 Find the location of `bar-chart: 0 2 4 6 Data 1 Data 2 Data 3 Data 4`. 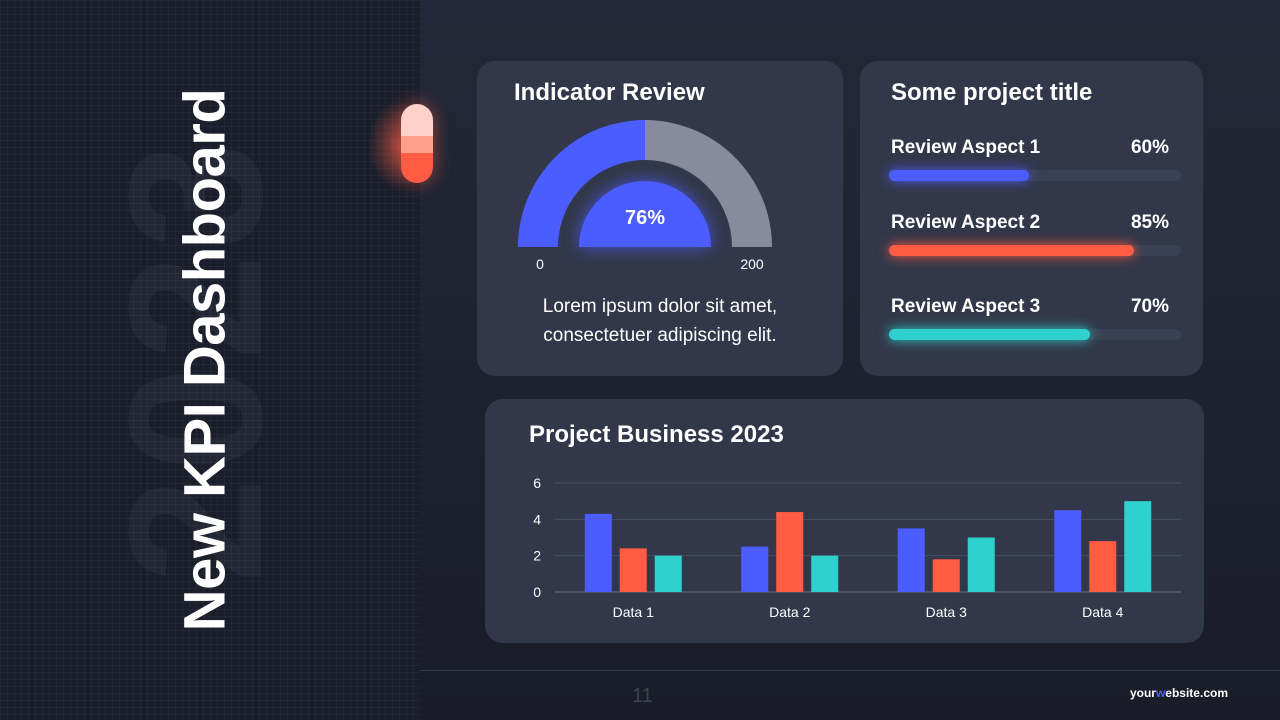

bar-chart: 0 2 4 6 Data 1 Data 2 Data 3 Data 4 is located at coordinates (857, 547).